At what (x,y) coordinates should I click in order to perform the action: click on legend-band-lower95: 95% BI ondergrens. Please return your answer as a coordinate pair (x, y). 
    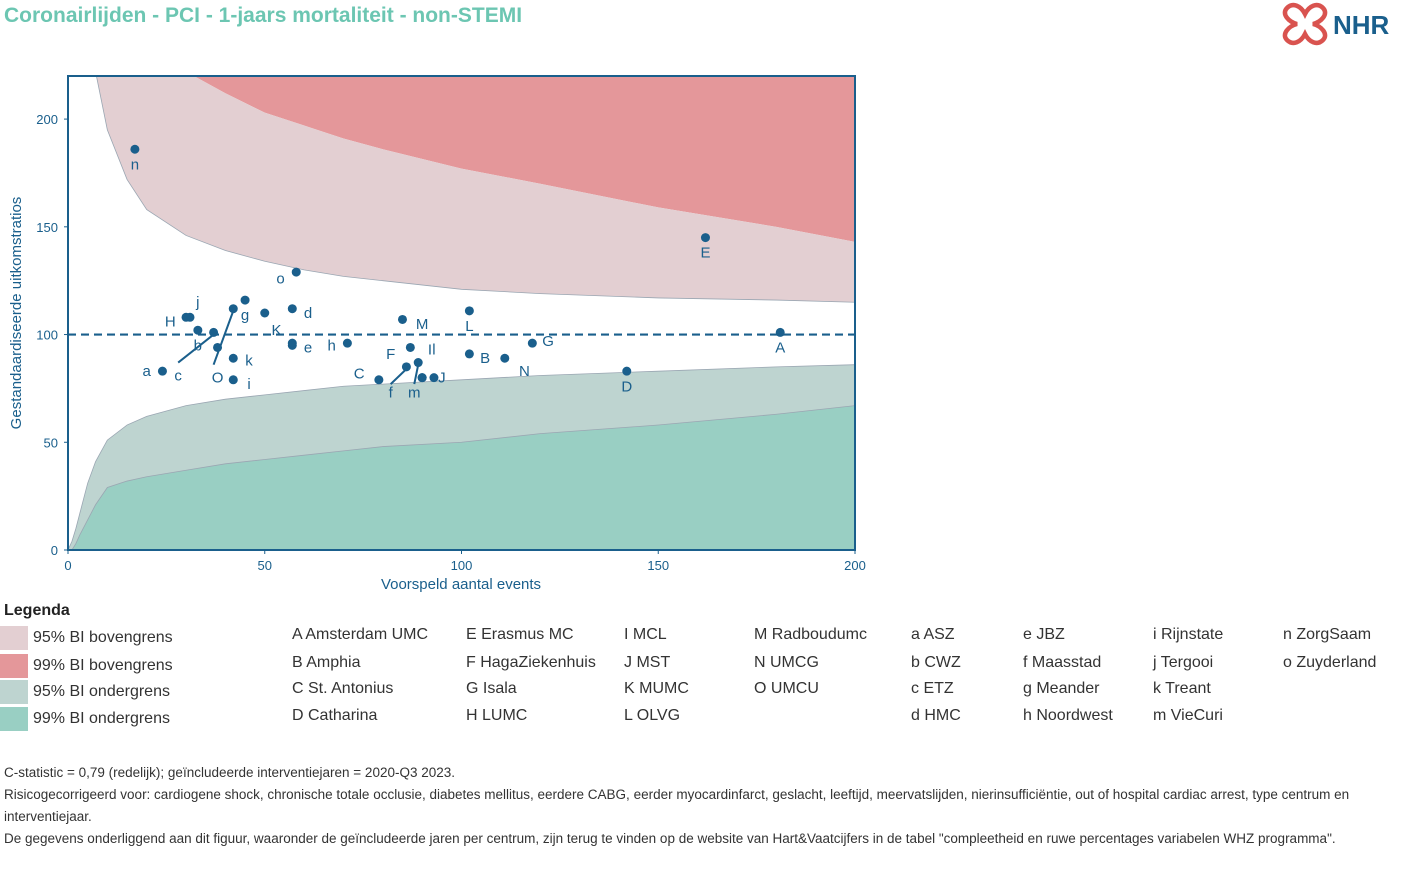
    Looking at the image, I should click on (85, 692).